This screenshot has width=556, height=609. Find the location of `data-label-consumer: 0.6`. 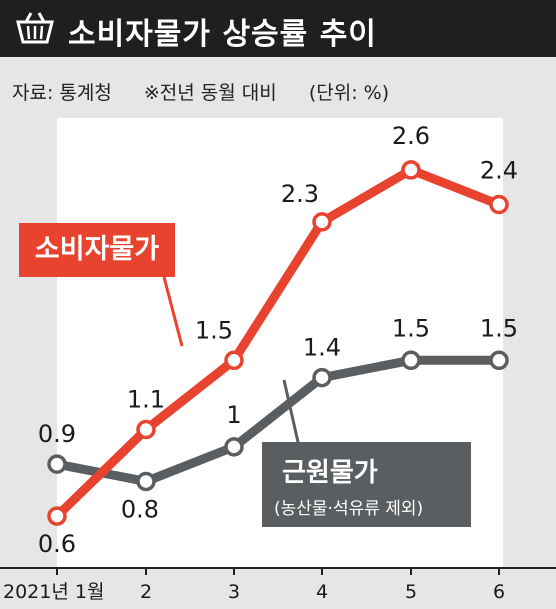

data-label-consumer: 0.6 is located at coordinates (57, 544).